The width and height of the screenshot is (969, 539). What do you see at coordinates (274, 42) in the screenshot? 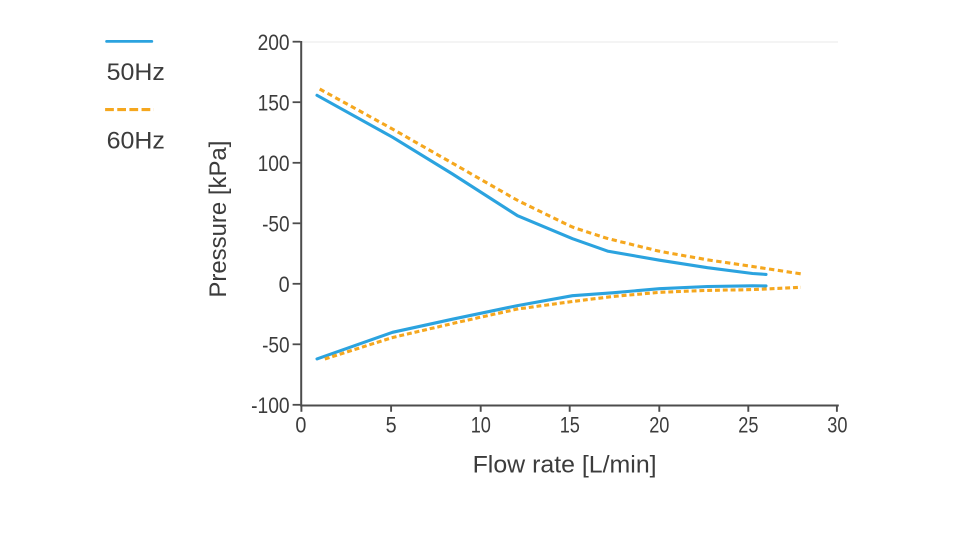
I see `svg-text: 200` at bounding box center [274, 42].